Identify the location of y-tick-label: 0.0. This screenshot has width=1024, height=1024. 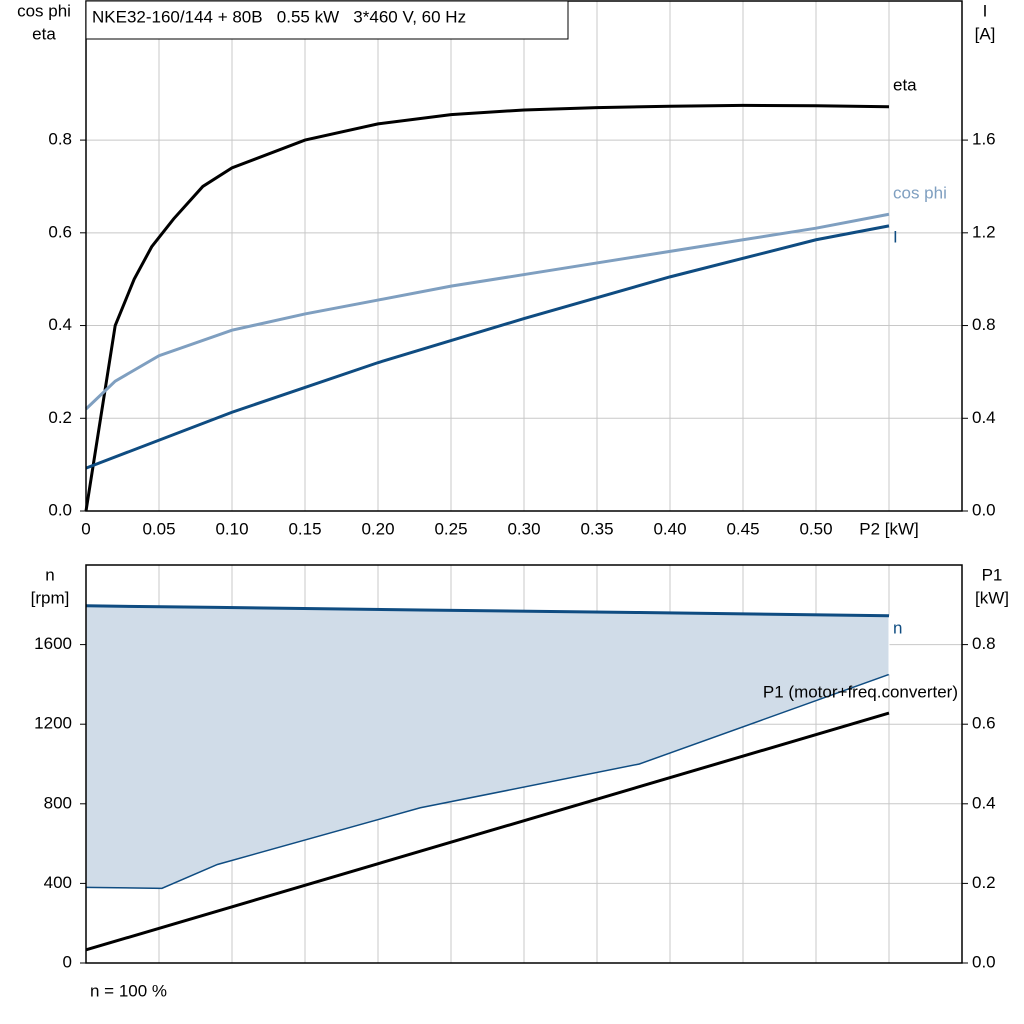
(60, 509).